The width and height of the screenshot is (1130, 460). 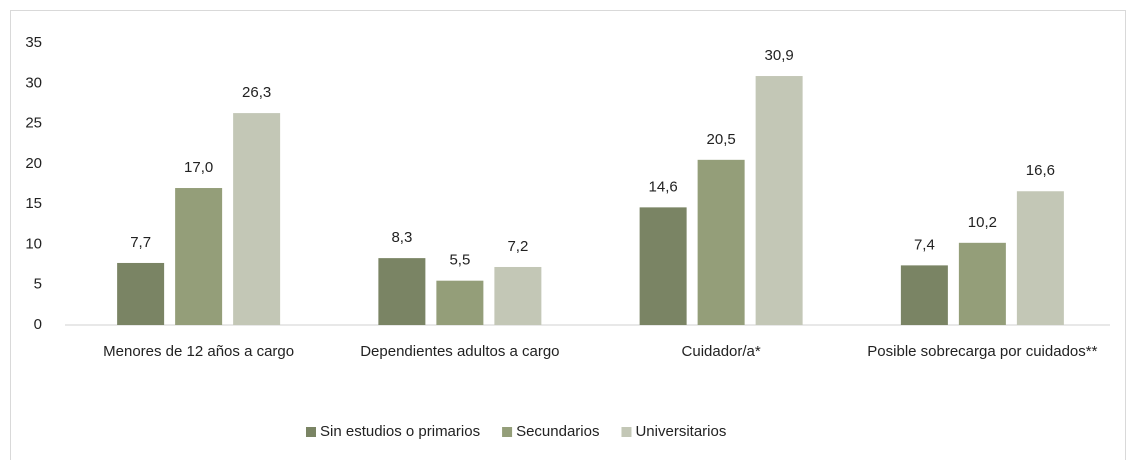 What do you see at coordinates (38, 284) in the screenshot?
I see `y-tick-label: 5` at bounding box center [38, 284].